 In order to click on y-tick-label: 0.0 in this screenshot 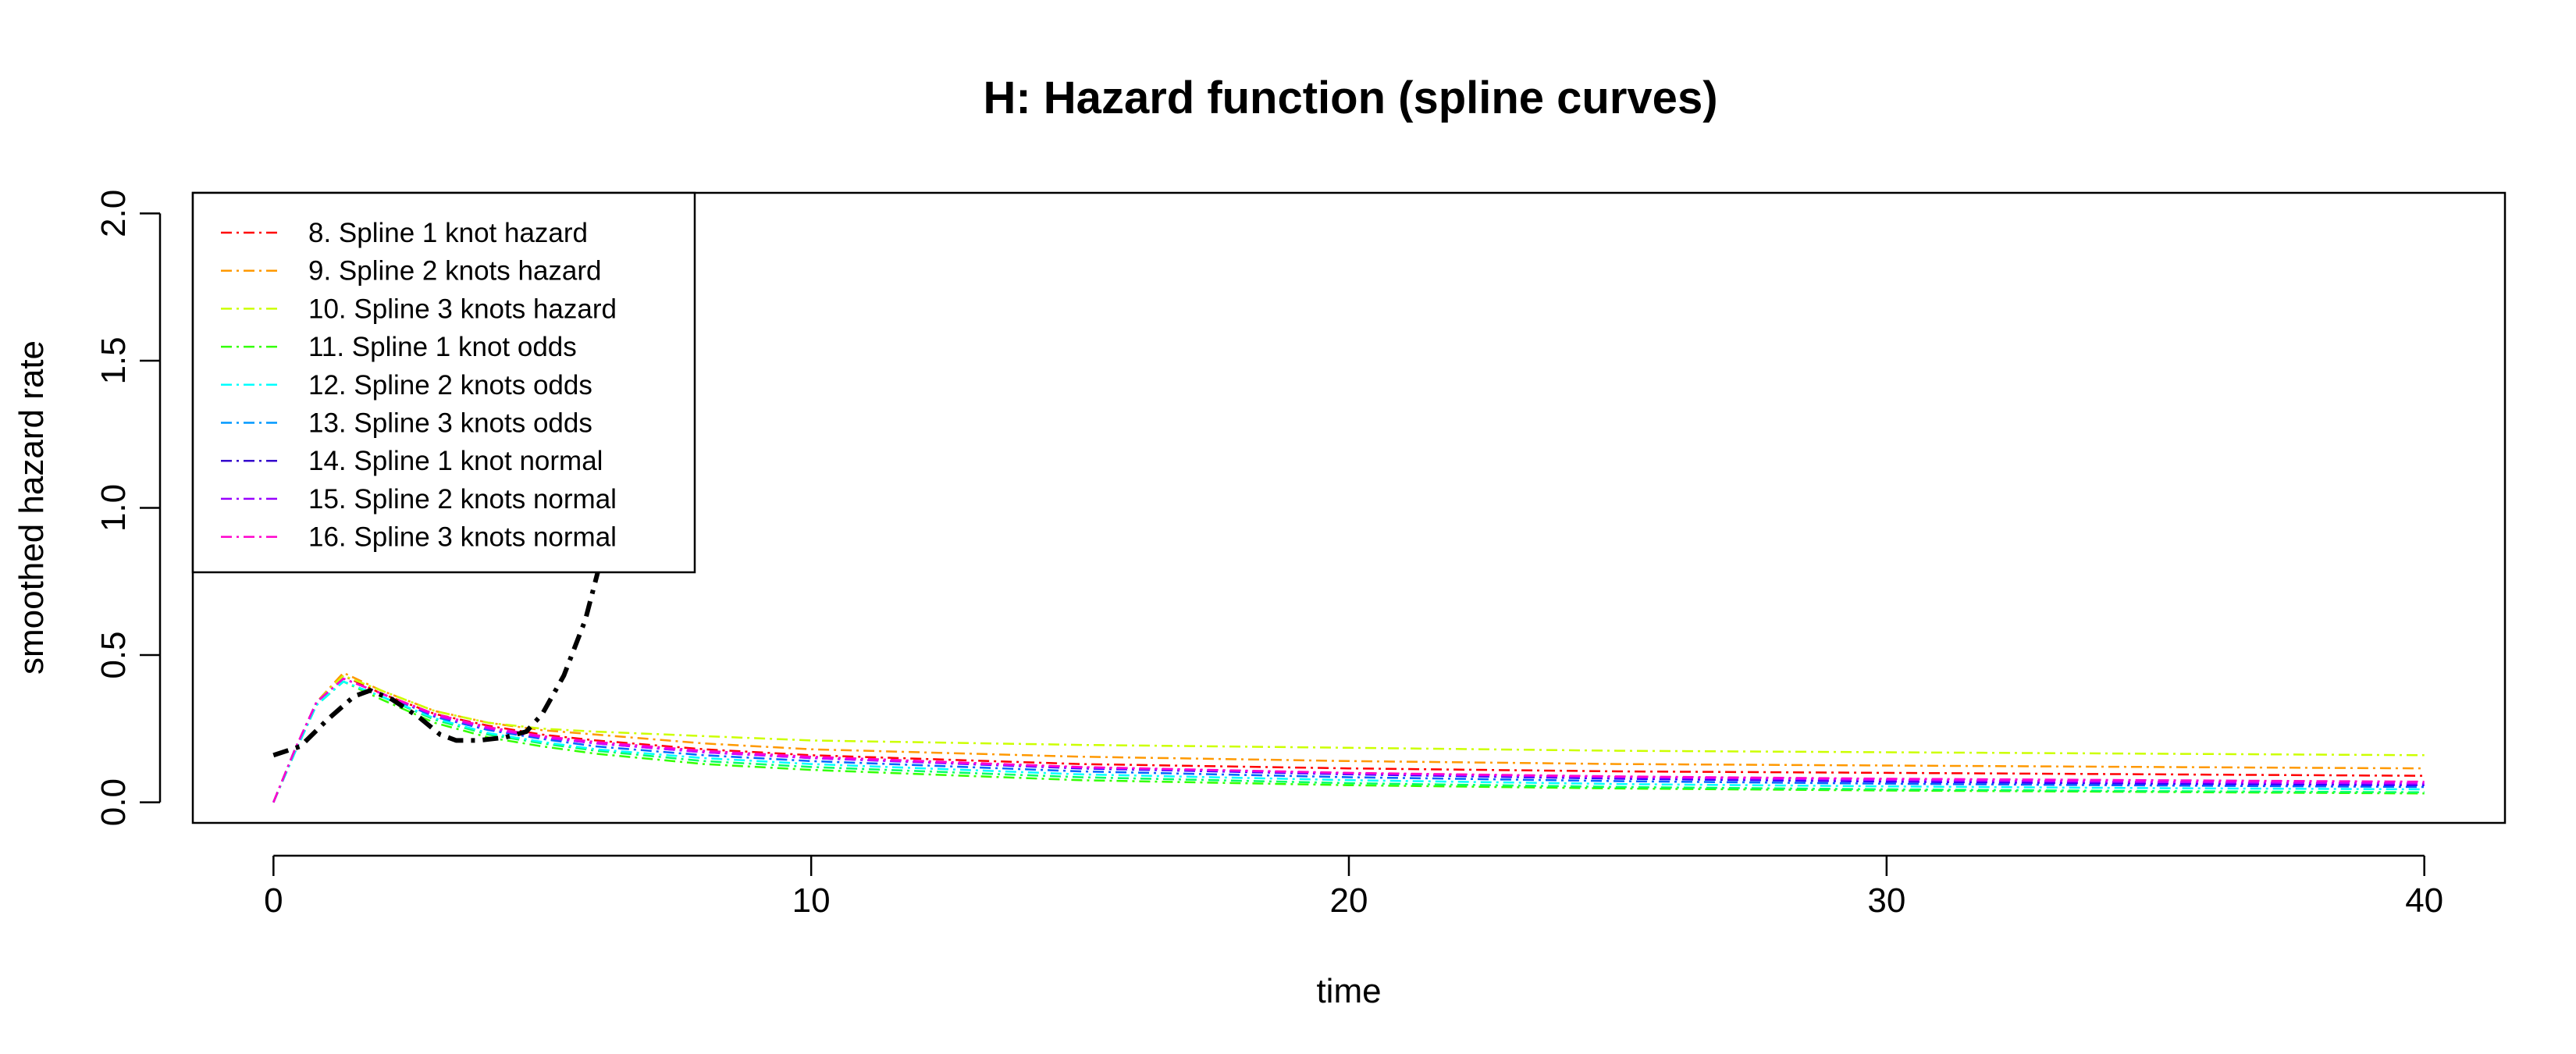, I will do `click(114, 802)`.